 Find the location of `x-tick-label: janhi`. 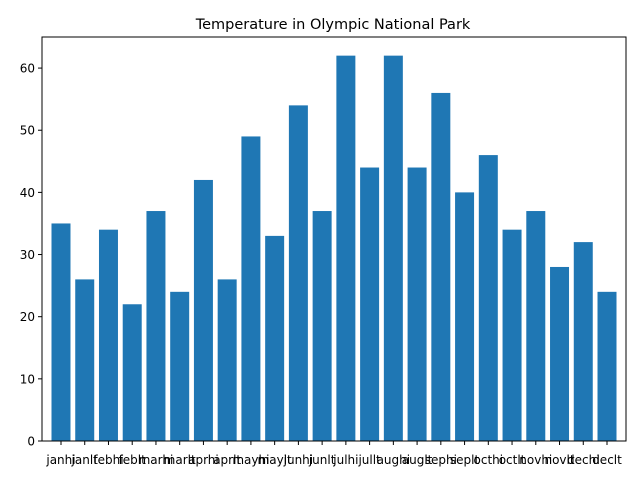

x-tick-label: janhi is located at coordinates (60, 460).